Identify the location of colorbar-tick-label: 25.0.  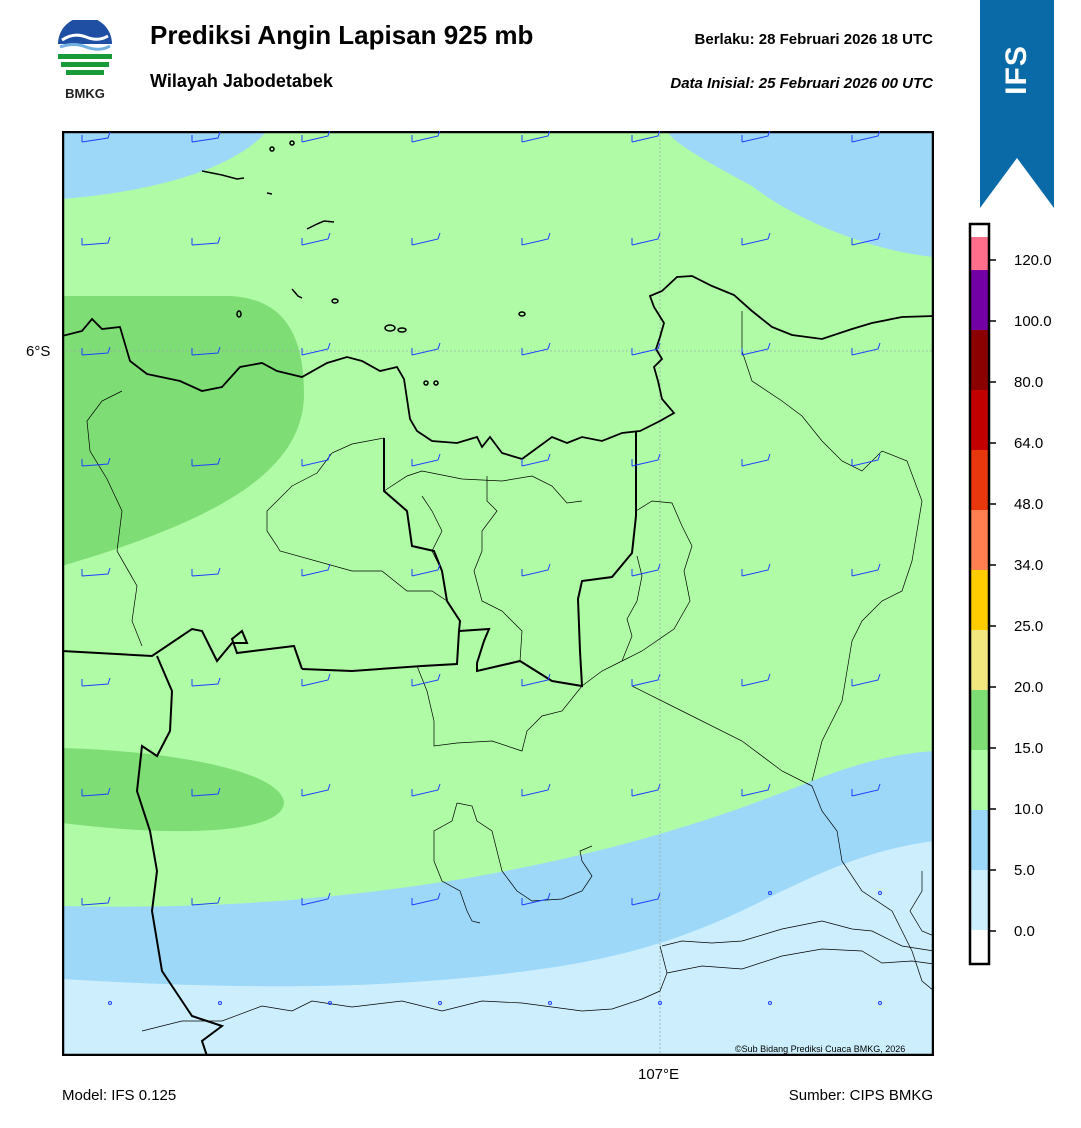
(1028, 626).